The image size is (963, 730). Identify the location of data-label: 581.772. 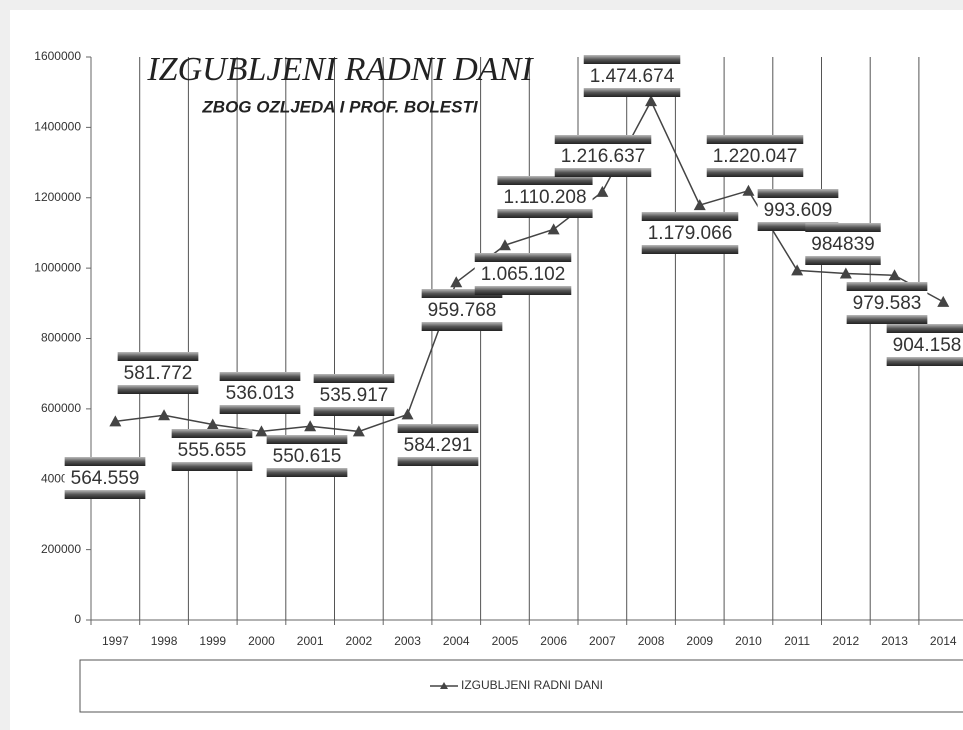
(158, 373).